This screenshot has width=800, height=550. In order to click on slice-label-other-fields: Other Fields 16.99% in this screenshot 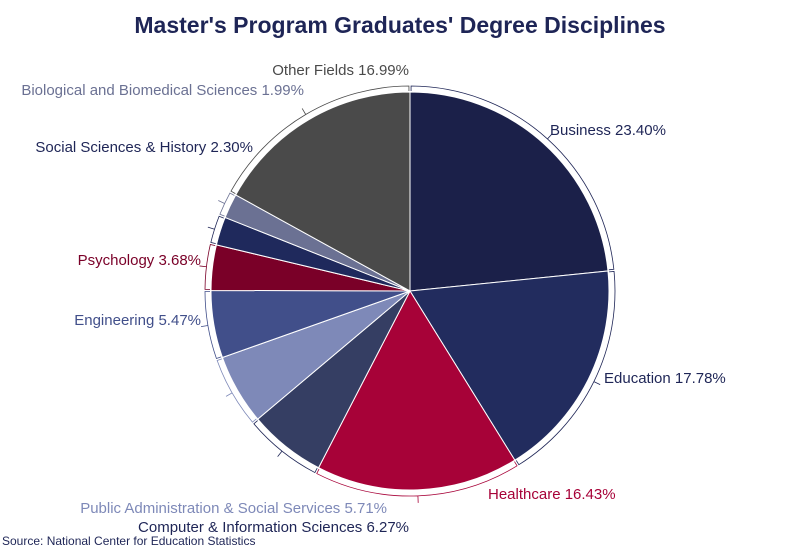, I will do `click(340, 70)`.